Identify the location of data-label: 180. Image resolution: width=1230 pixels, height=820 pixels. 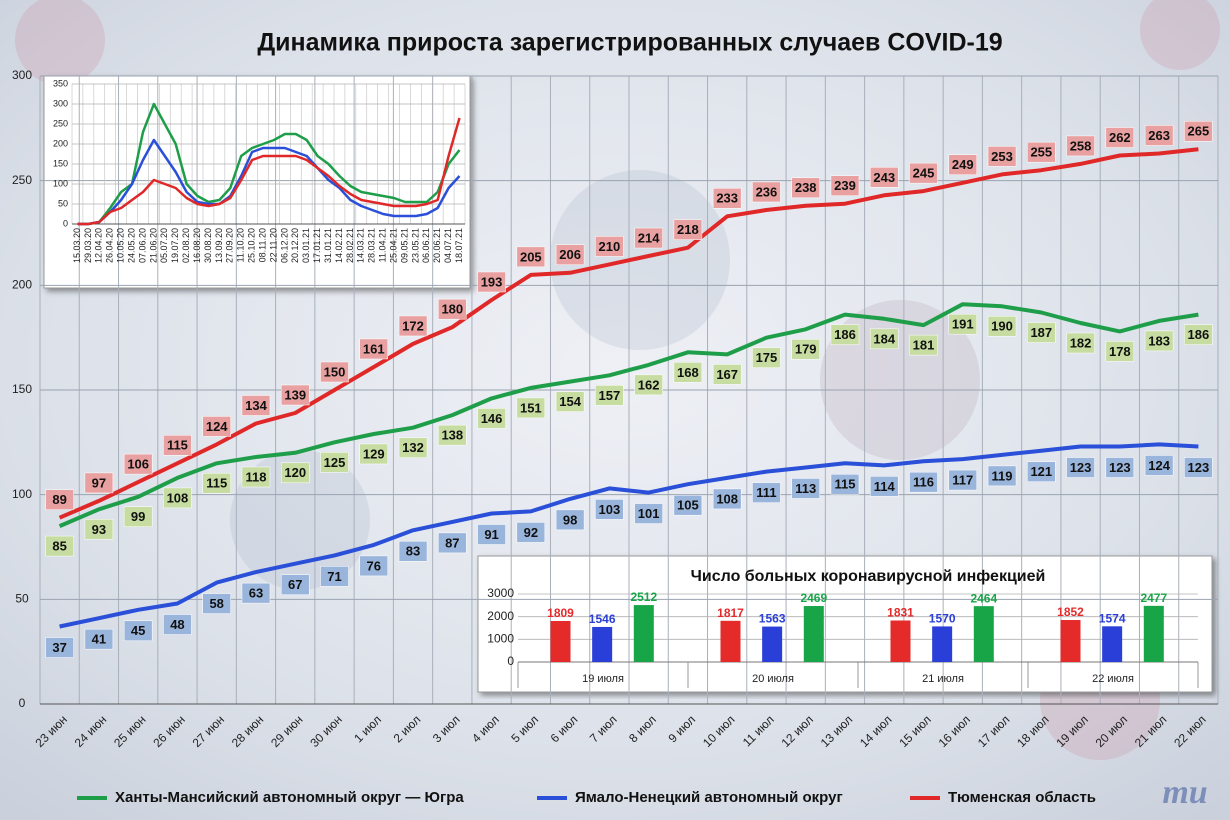
(452, 309).